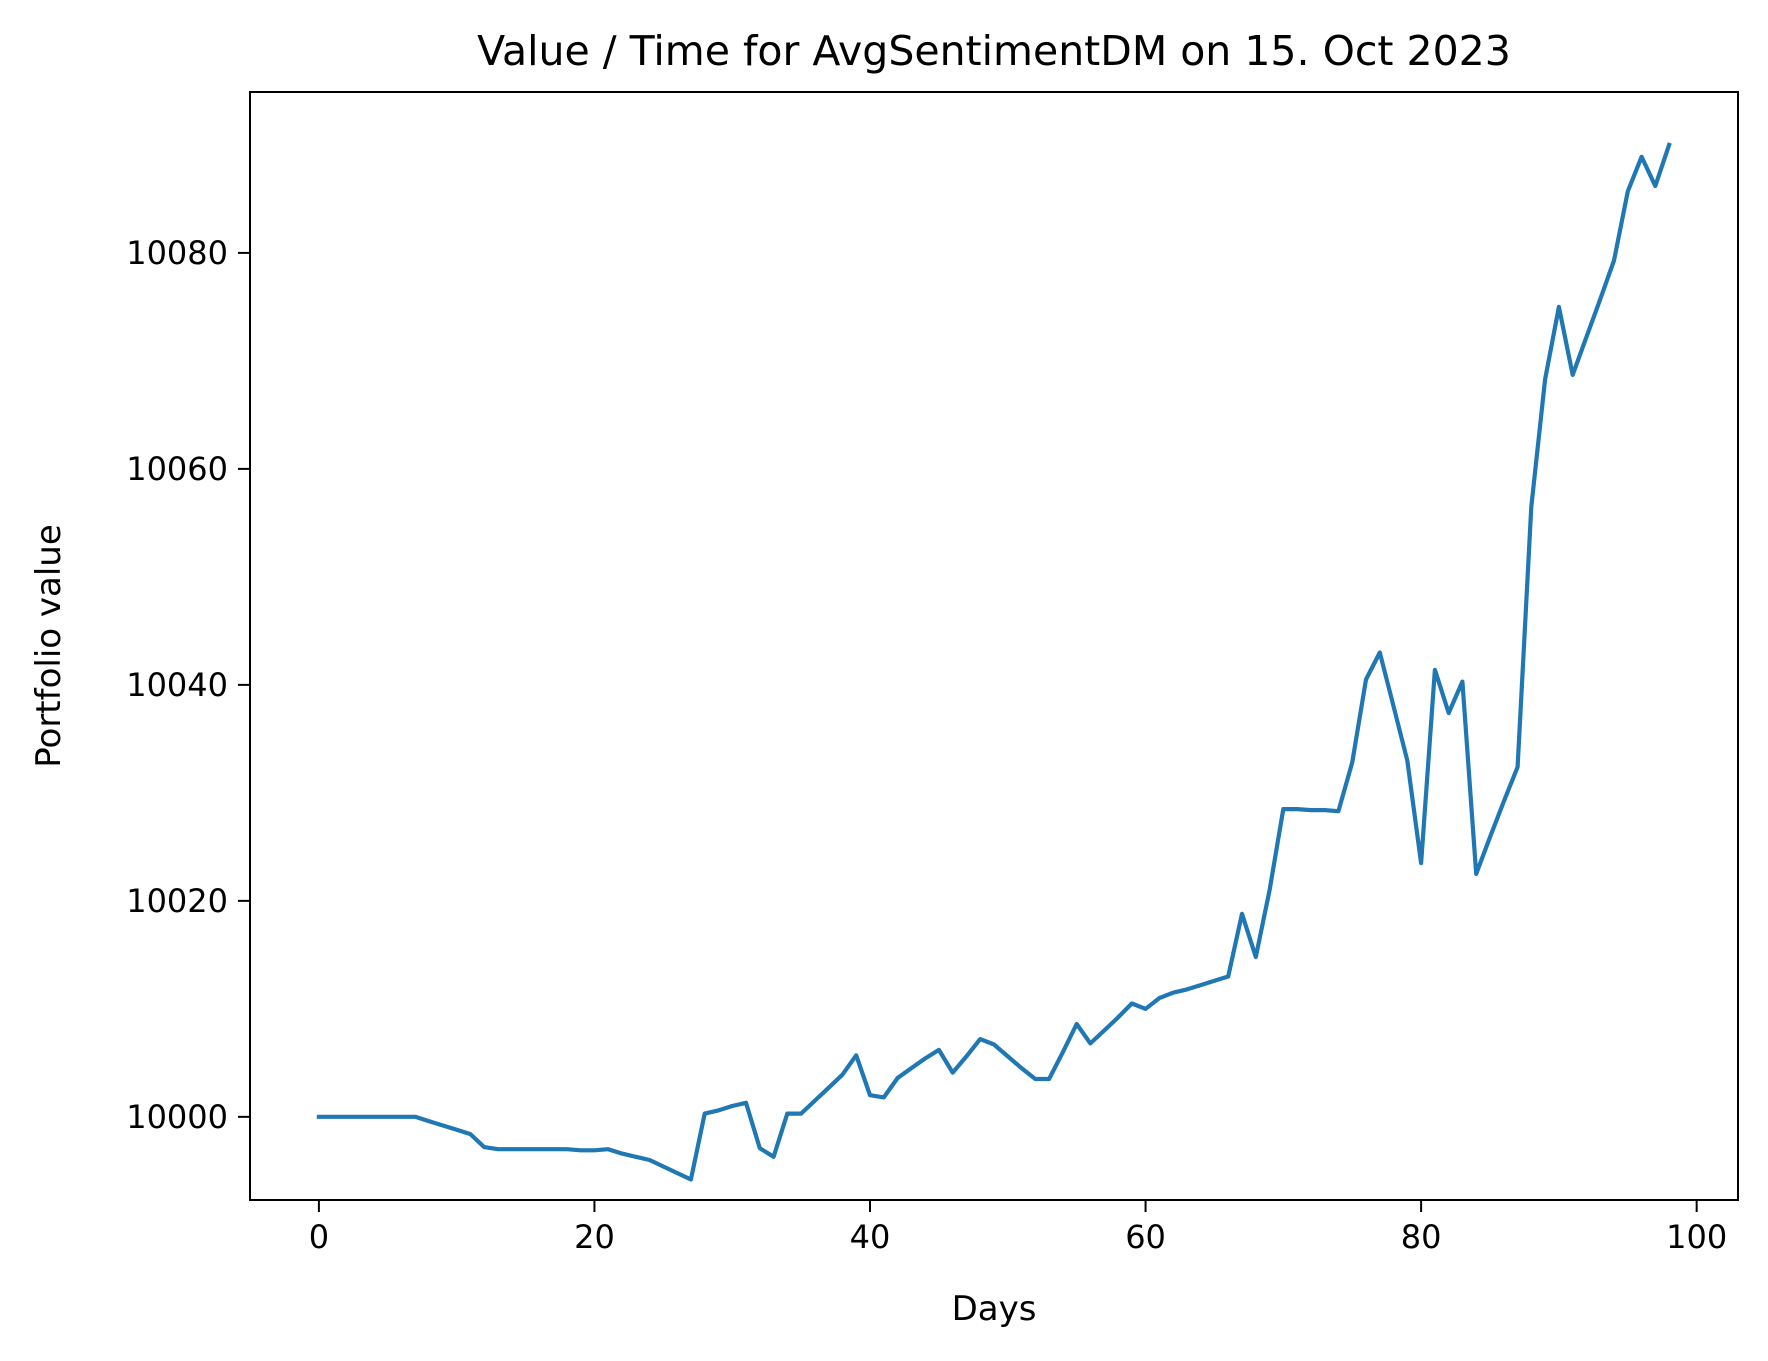  Describe the element at coordinates (1421, 1237) in the screenshot. I see `x-tick-label: 80` at that location.